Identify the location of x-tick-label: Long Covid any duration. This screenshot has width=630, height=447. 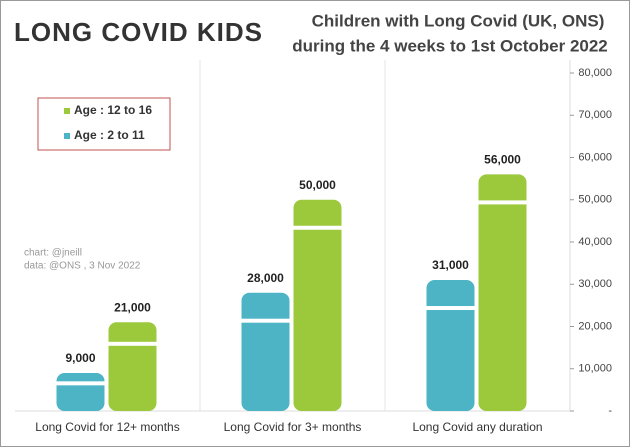
(477, 427).